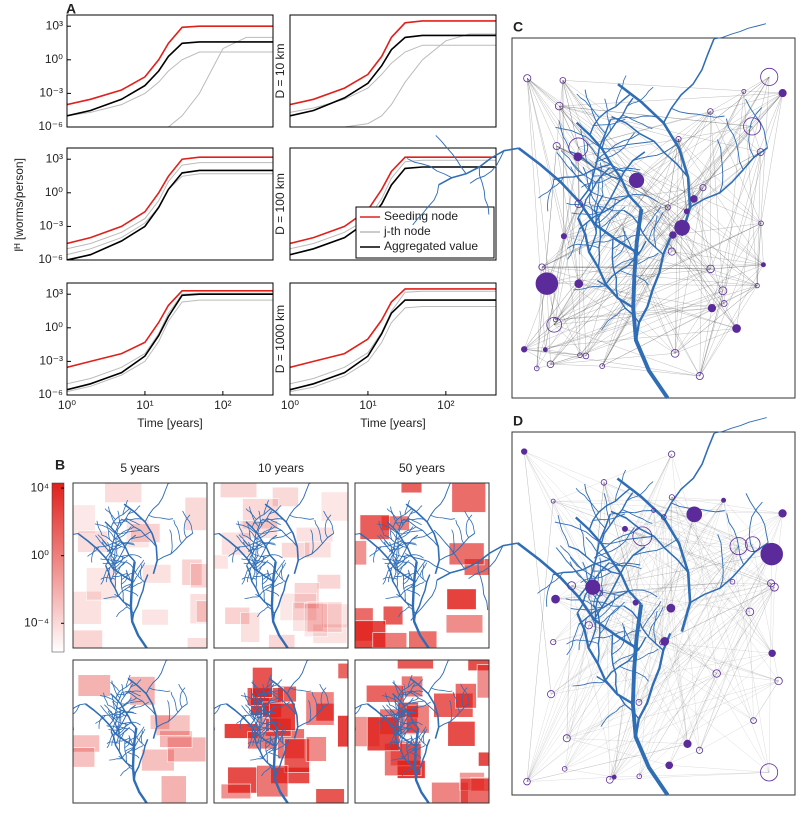  I want to click on y-tick-label: 10⁻⁶, so click(50, 126).